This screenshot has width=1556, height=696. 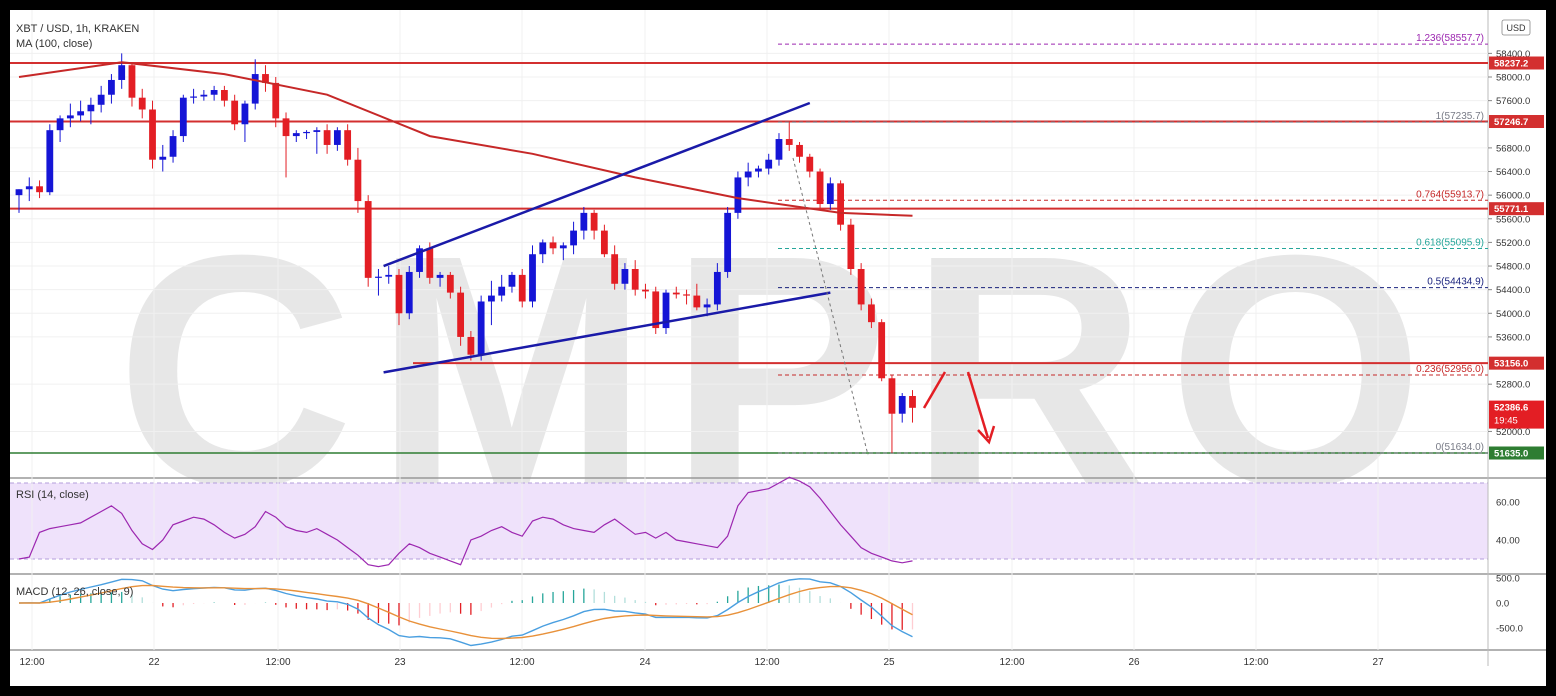 I want to click on arrow-down-icon, so click(x=986, y=435).